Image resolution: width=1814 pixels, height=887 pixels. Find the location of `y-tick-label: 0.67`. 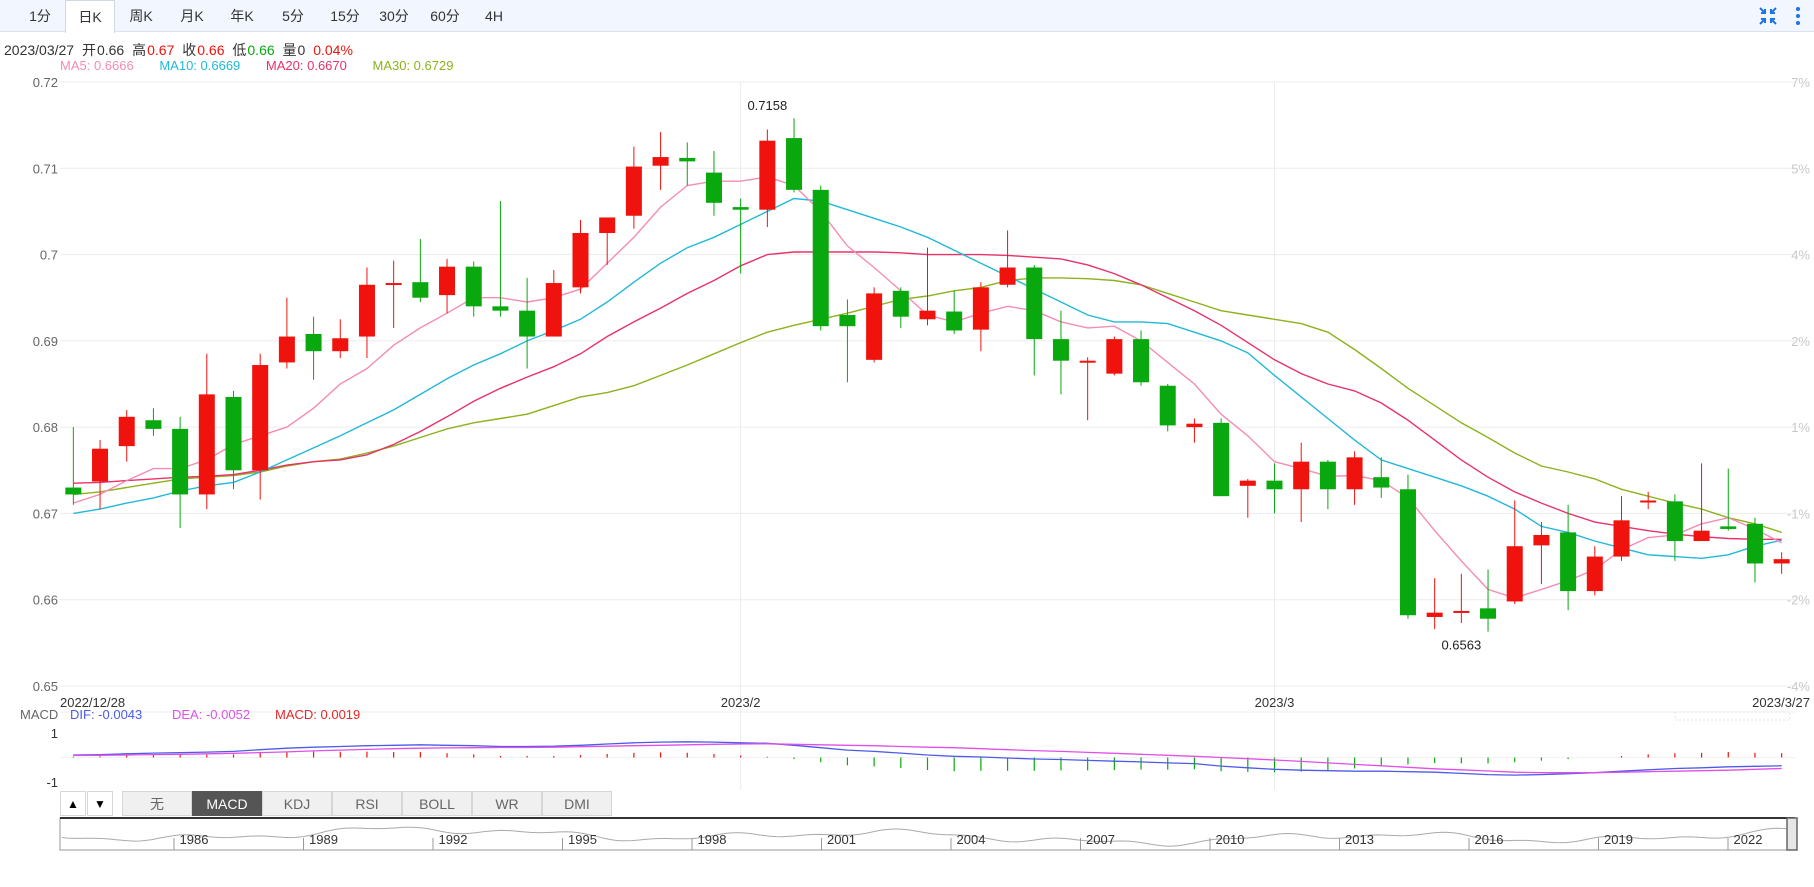

y-tick-label: 0.67 is located at coordinates (45, 513).